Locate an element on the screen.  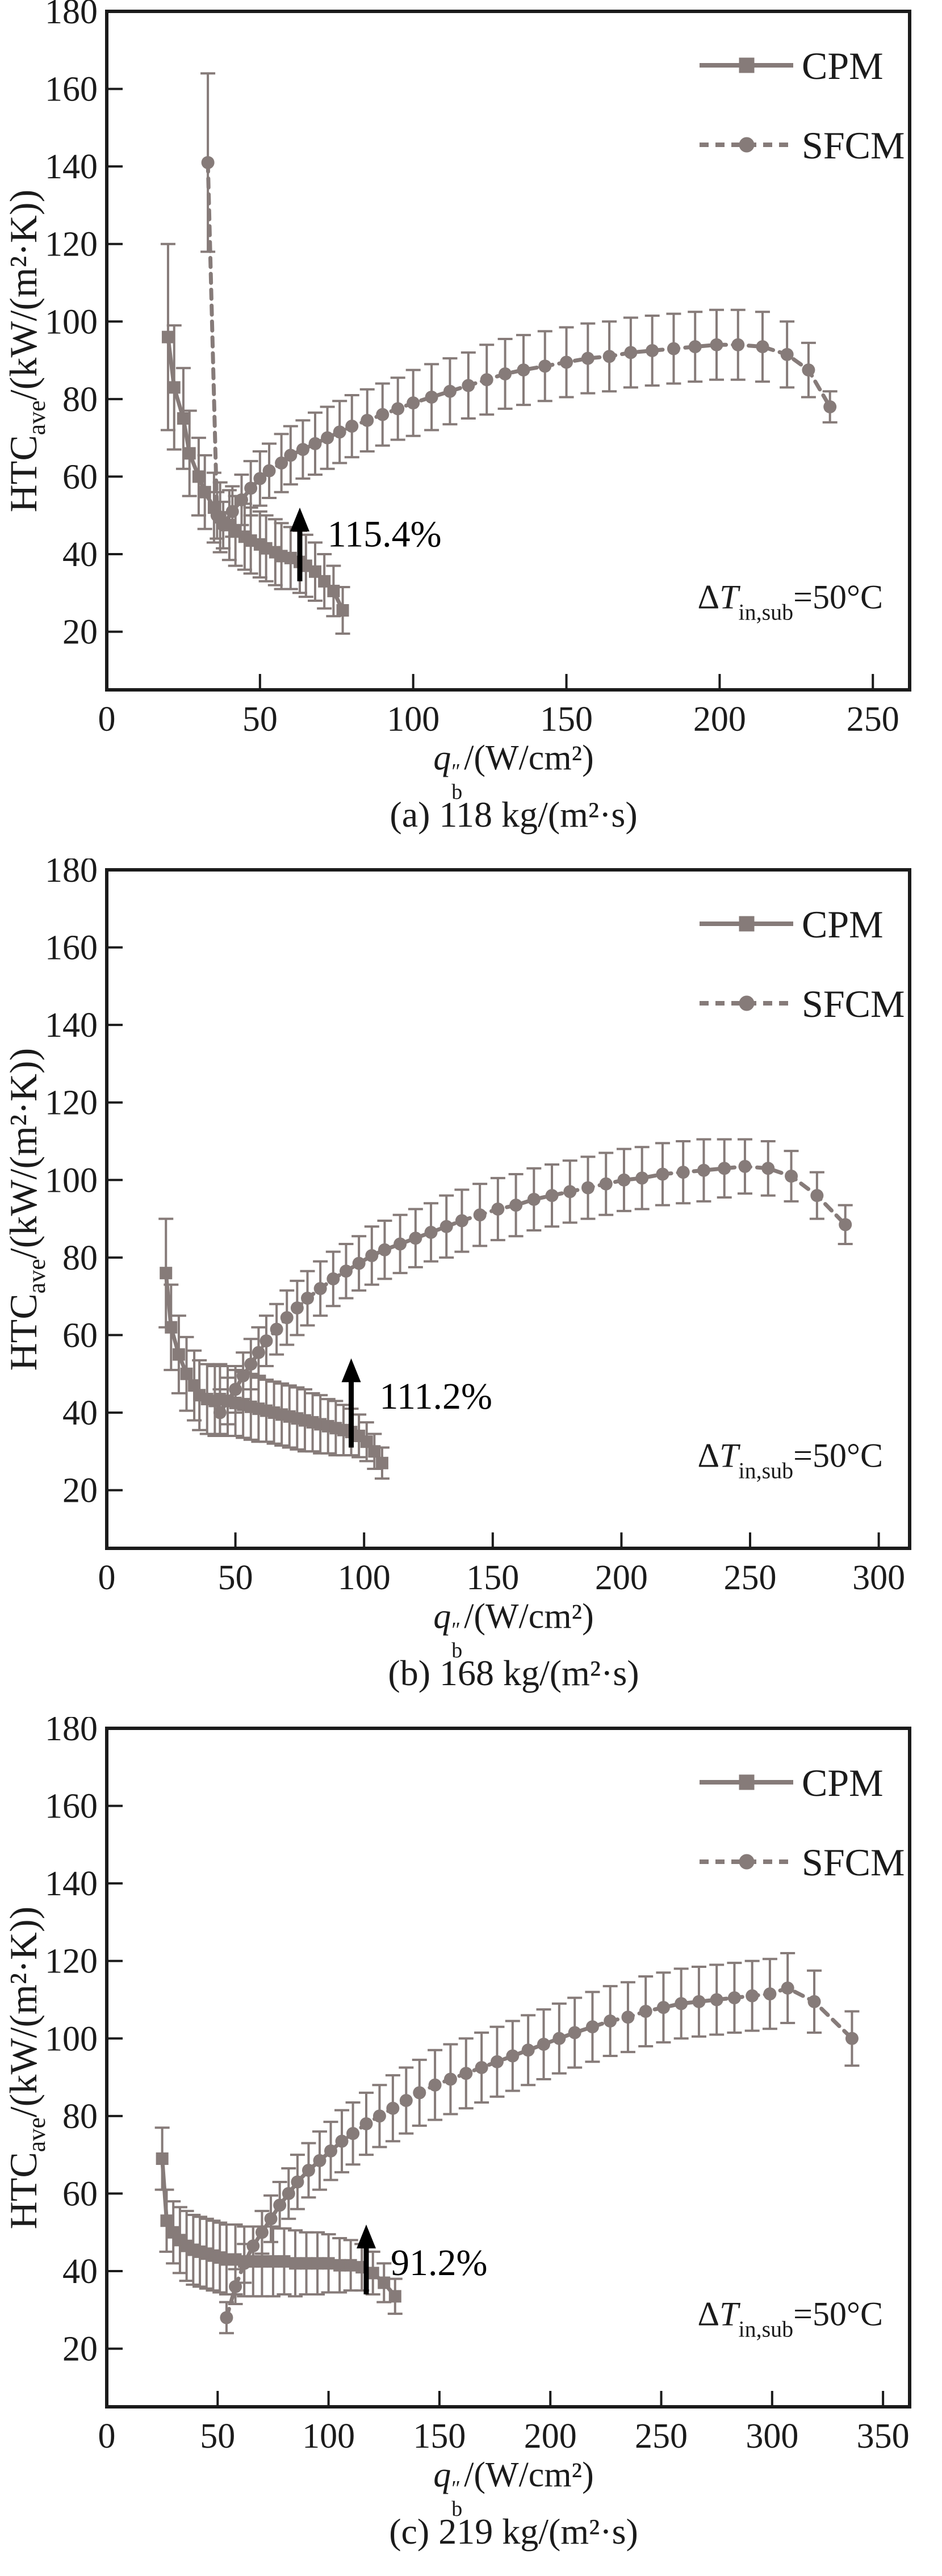
svg-text: 350 is located at coordinates (883, 2436).